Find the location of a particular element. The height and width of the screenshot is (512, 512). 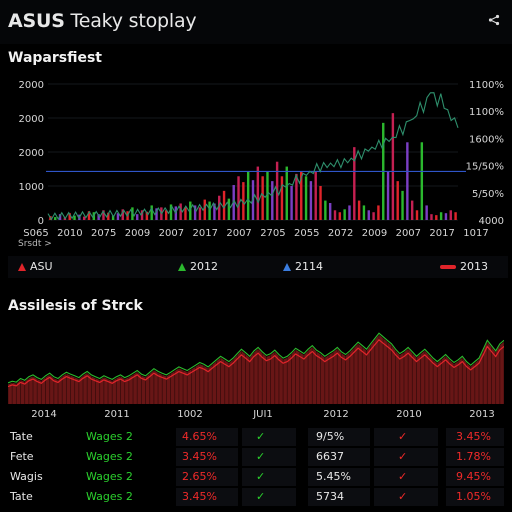

area-shape is located at coordinates (256, 369).